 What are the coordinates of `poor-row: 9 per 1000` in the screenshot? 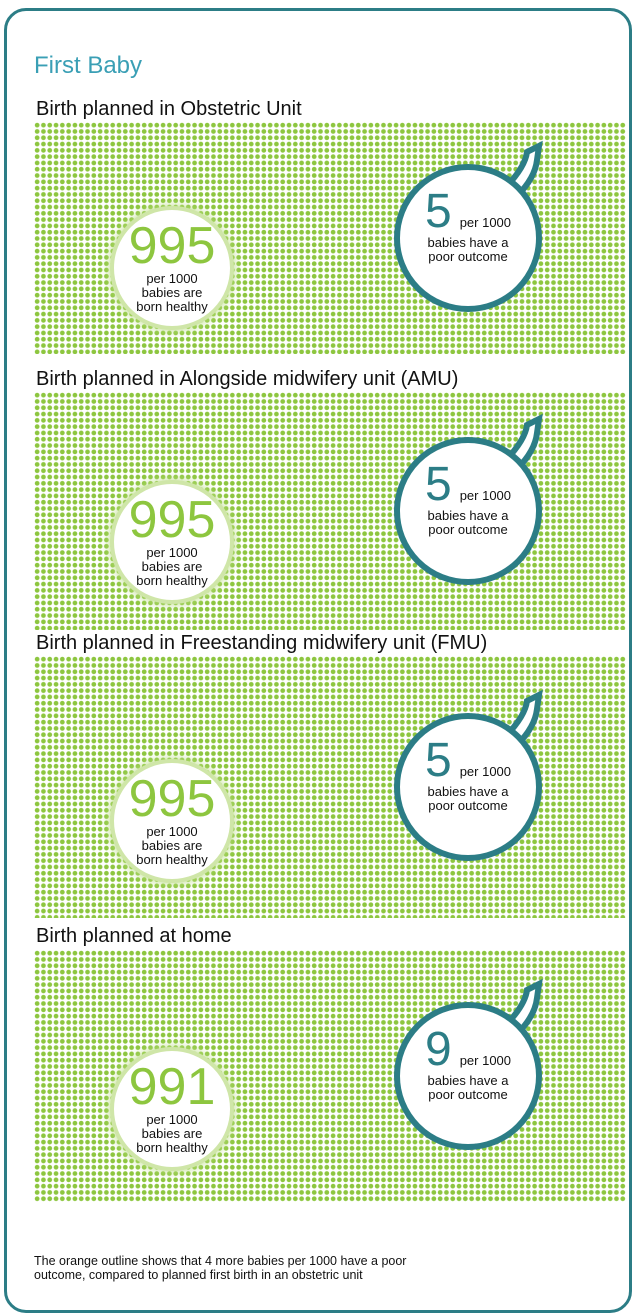 It's located at (468, 1050).